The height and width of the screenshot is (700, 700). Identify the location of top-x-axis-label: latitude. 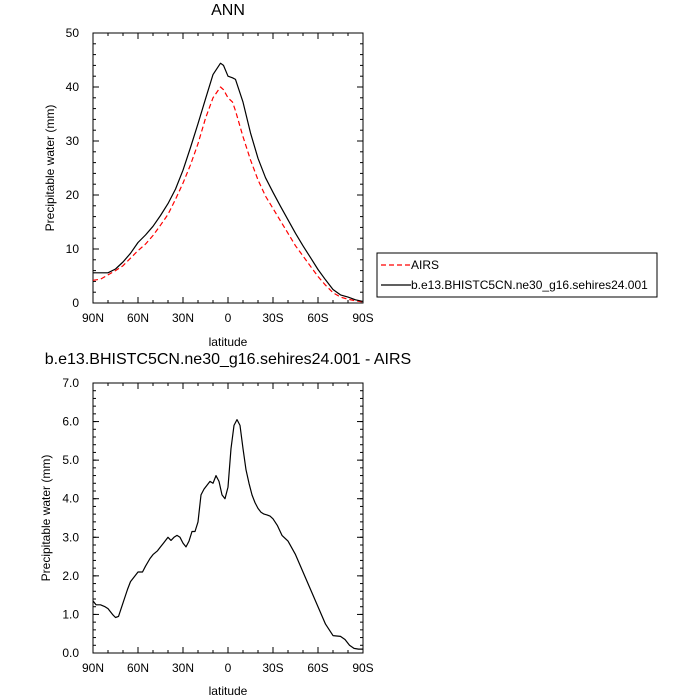
(228, 342).